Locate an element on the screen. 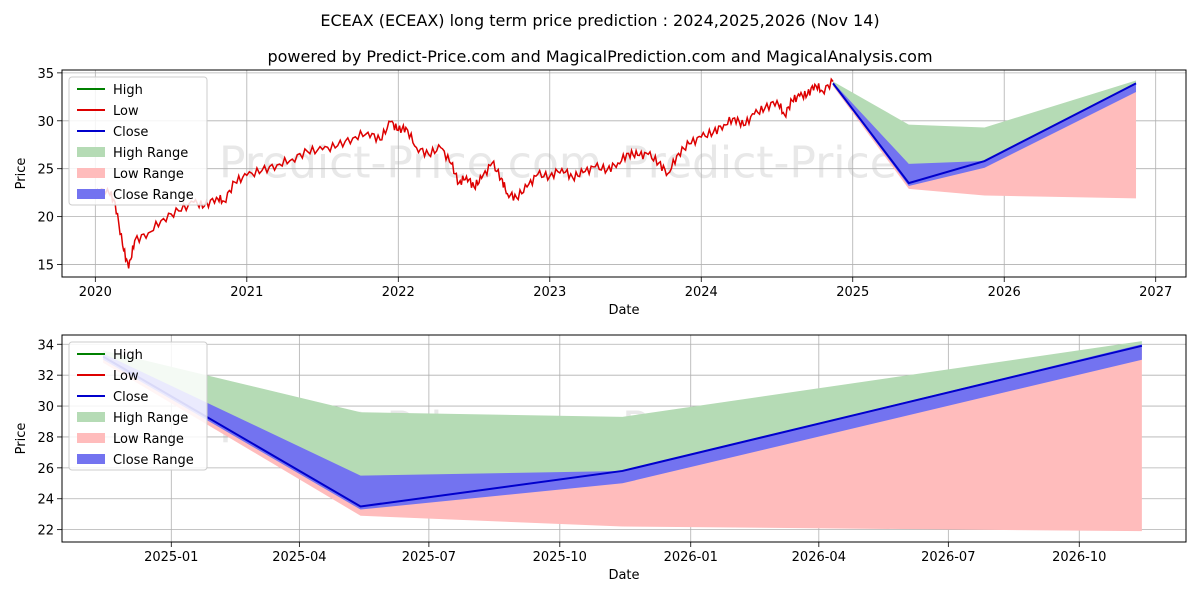 Image resolution: width=1200 pixels, height=600 pixels. y-tick-label: 22 is located at coordinates (45, 531).